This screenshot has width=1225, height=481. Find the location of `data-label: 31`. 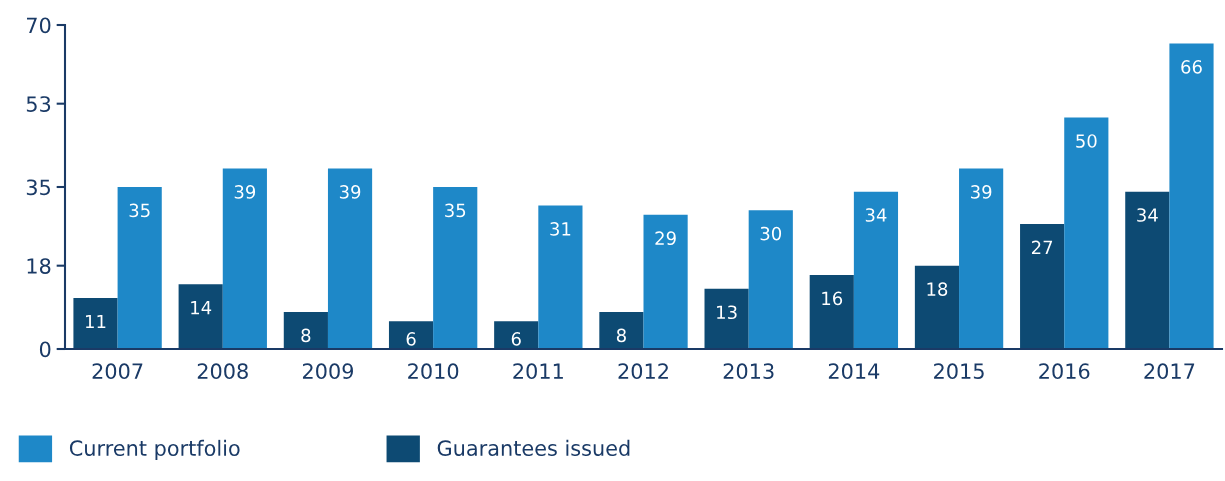

data-label: 31 is located at coordinates (560, 229).